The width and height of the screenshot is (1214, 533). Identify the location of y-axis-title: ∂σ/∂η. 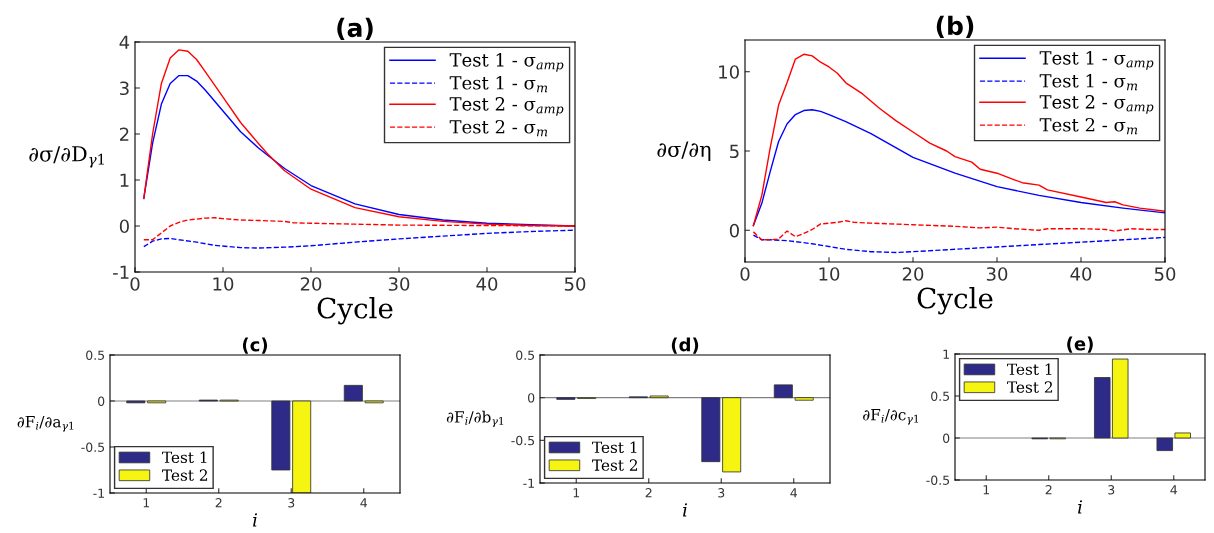
(684, 151).